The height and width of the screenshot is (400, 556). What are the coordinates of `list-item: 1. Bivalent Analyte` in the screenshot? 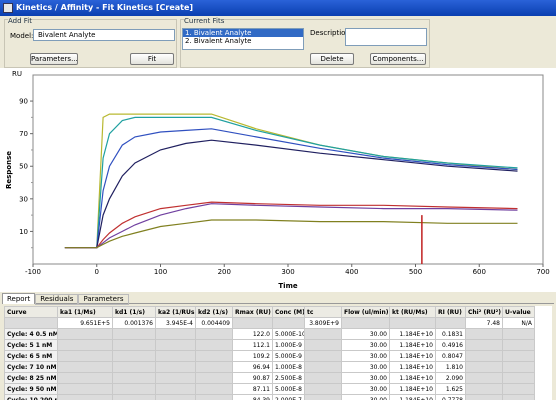 It's located at (243, 33).